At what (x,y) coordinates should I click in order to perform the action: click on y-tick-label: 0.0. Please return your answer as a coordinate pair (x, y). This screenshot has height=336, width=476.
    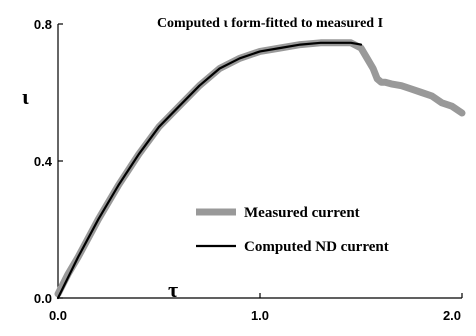
    Looking at the image, I should click on (43, 298).